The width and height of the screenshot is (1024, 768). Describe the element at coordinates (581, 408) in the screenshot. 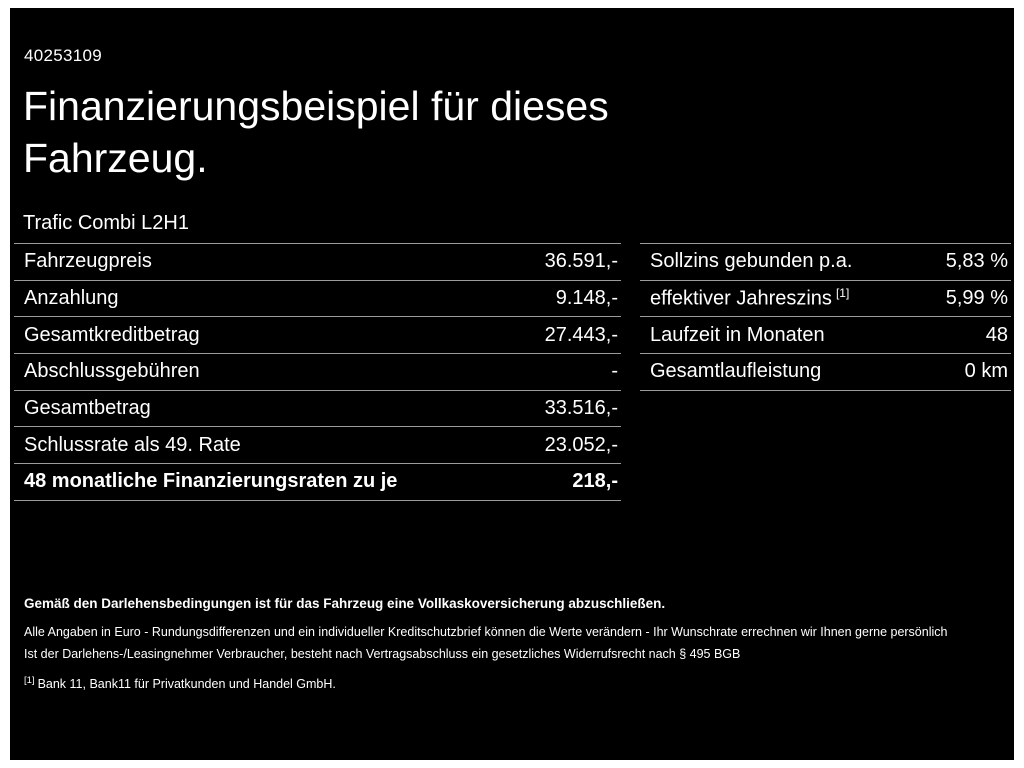

I see `row-value: 33.516,-` at that location.